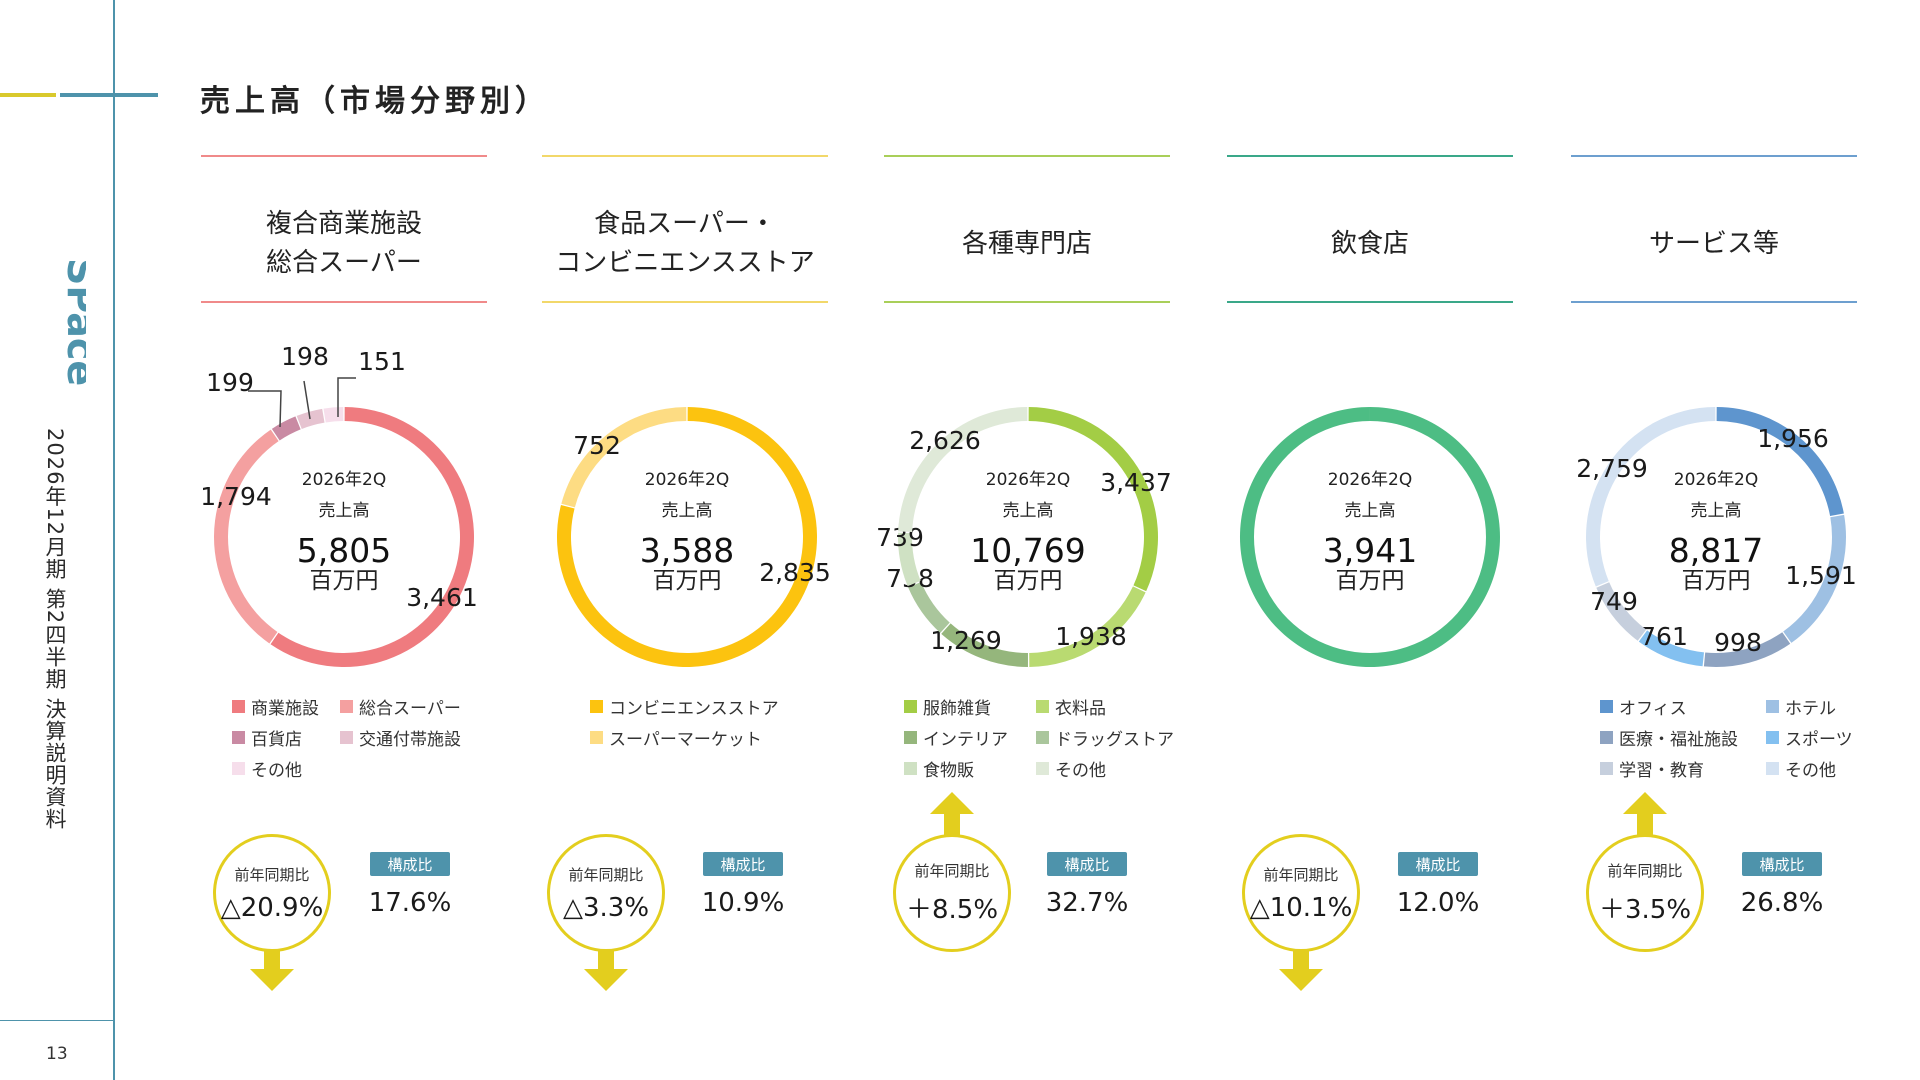  I want to click on accent-bar-yellow, so click(28, 95).